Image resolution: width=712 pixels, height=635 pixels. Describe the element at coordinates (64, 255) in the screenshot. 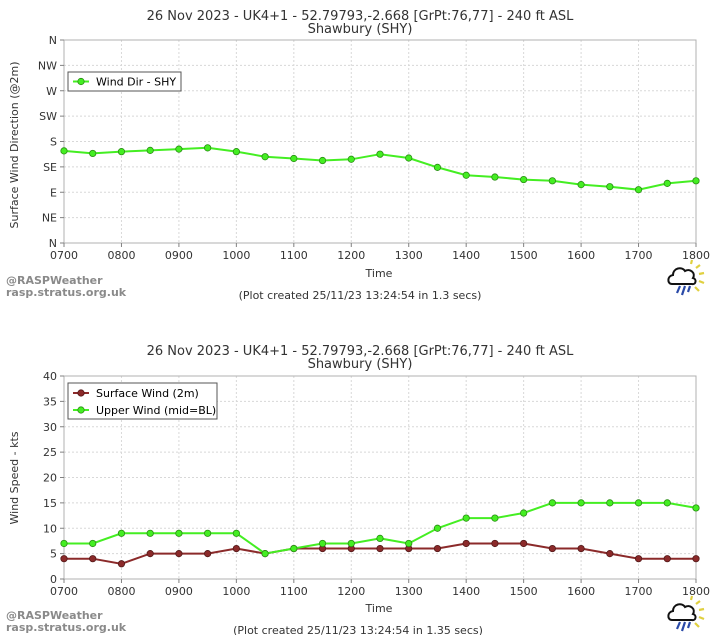

I see `chart1-x-tick-label: 0700` at that location.